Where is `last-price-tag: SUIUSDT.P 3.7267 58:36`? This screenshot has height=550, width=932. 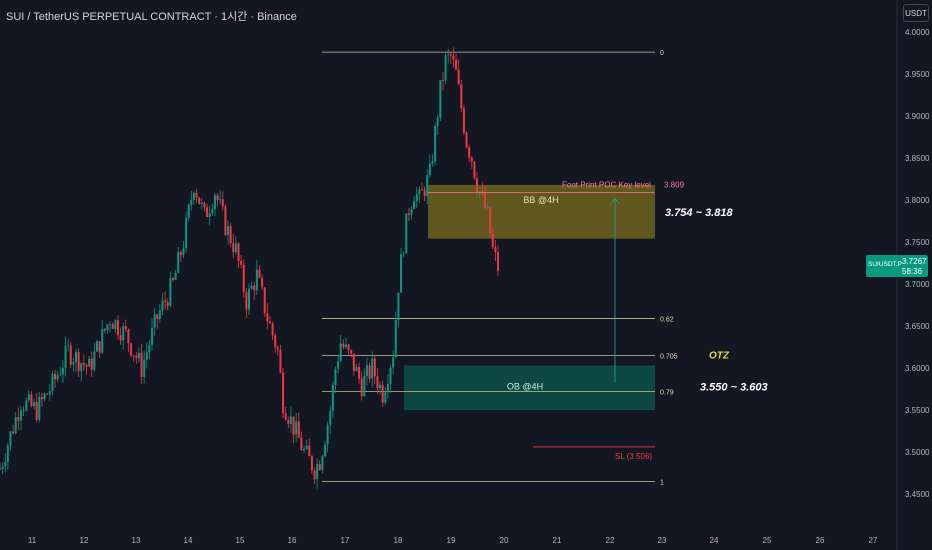
last-price-tag: SUIUSDT.P 3.7267 58:36 is located at coordinates (897, 266).